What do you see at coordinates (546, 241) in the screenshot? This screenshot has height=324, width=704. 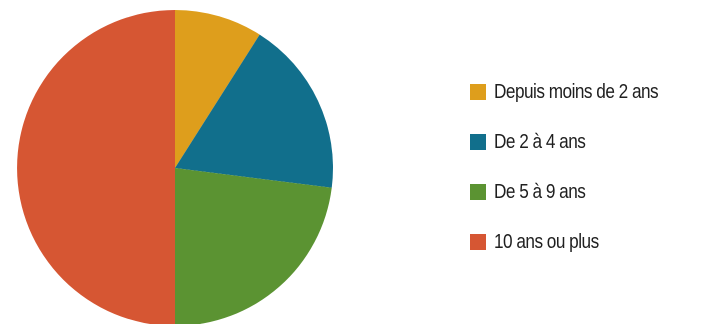 I see `legend-label-10-ans-ou-plus: 10 ans ou plus` at bounding box center [546, 241].